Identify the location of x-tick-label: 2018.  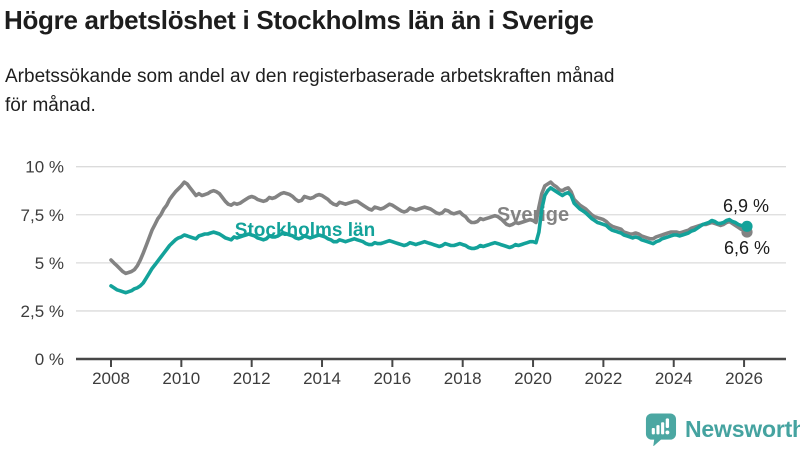
(463, 378).